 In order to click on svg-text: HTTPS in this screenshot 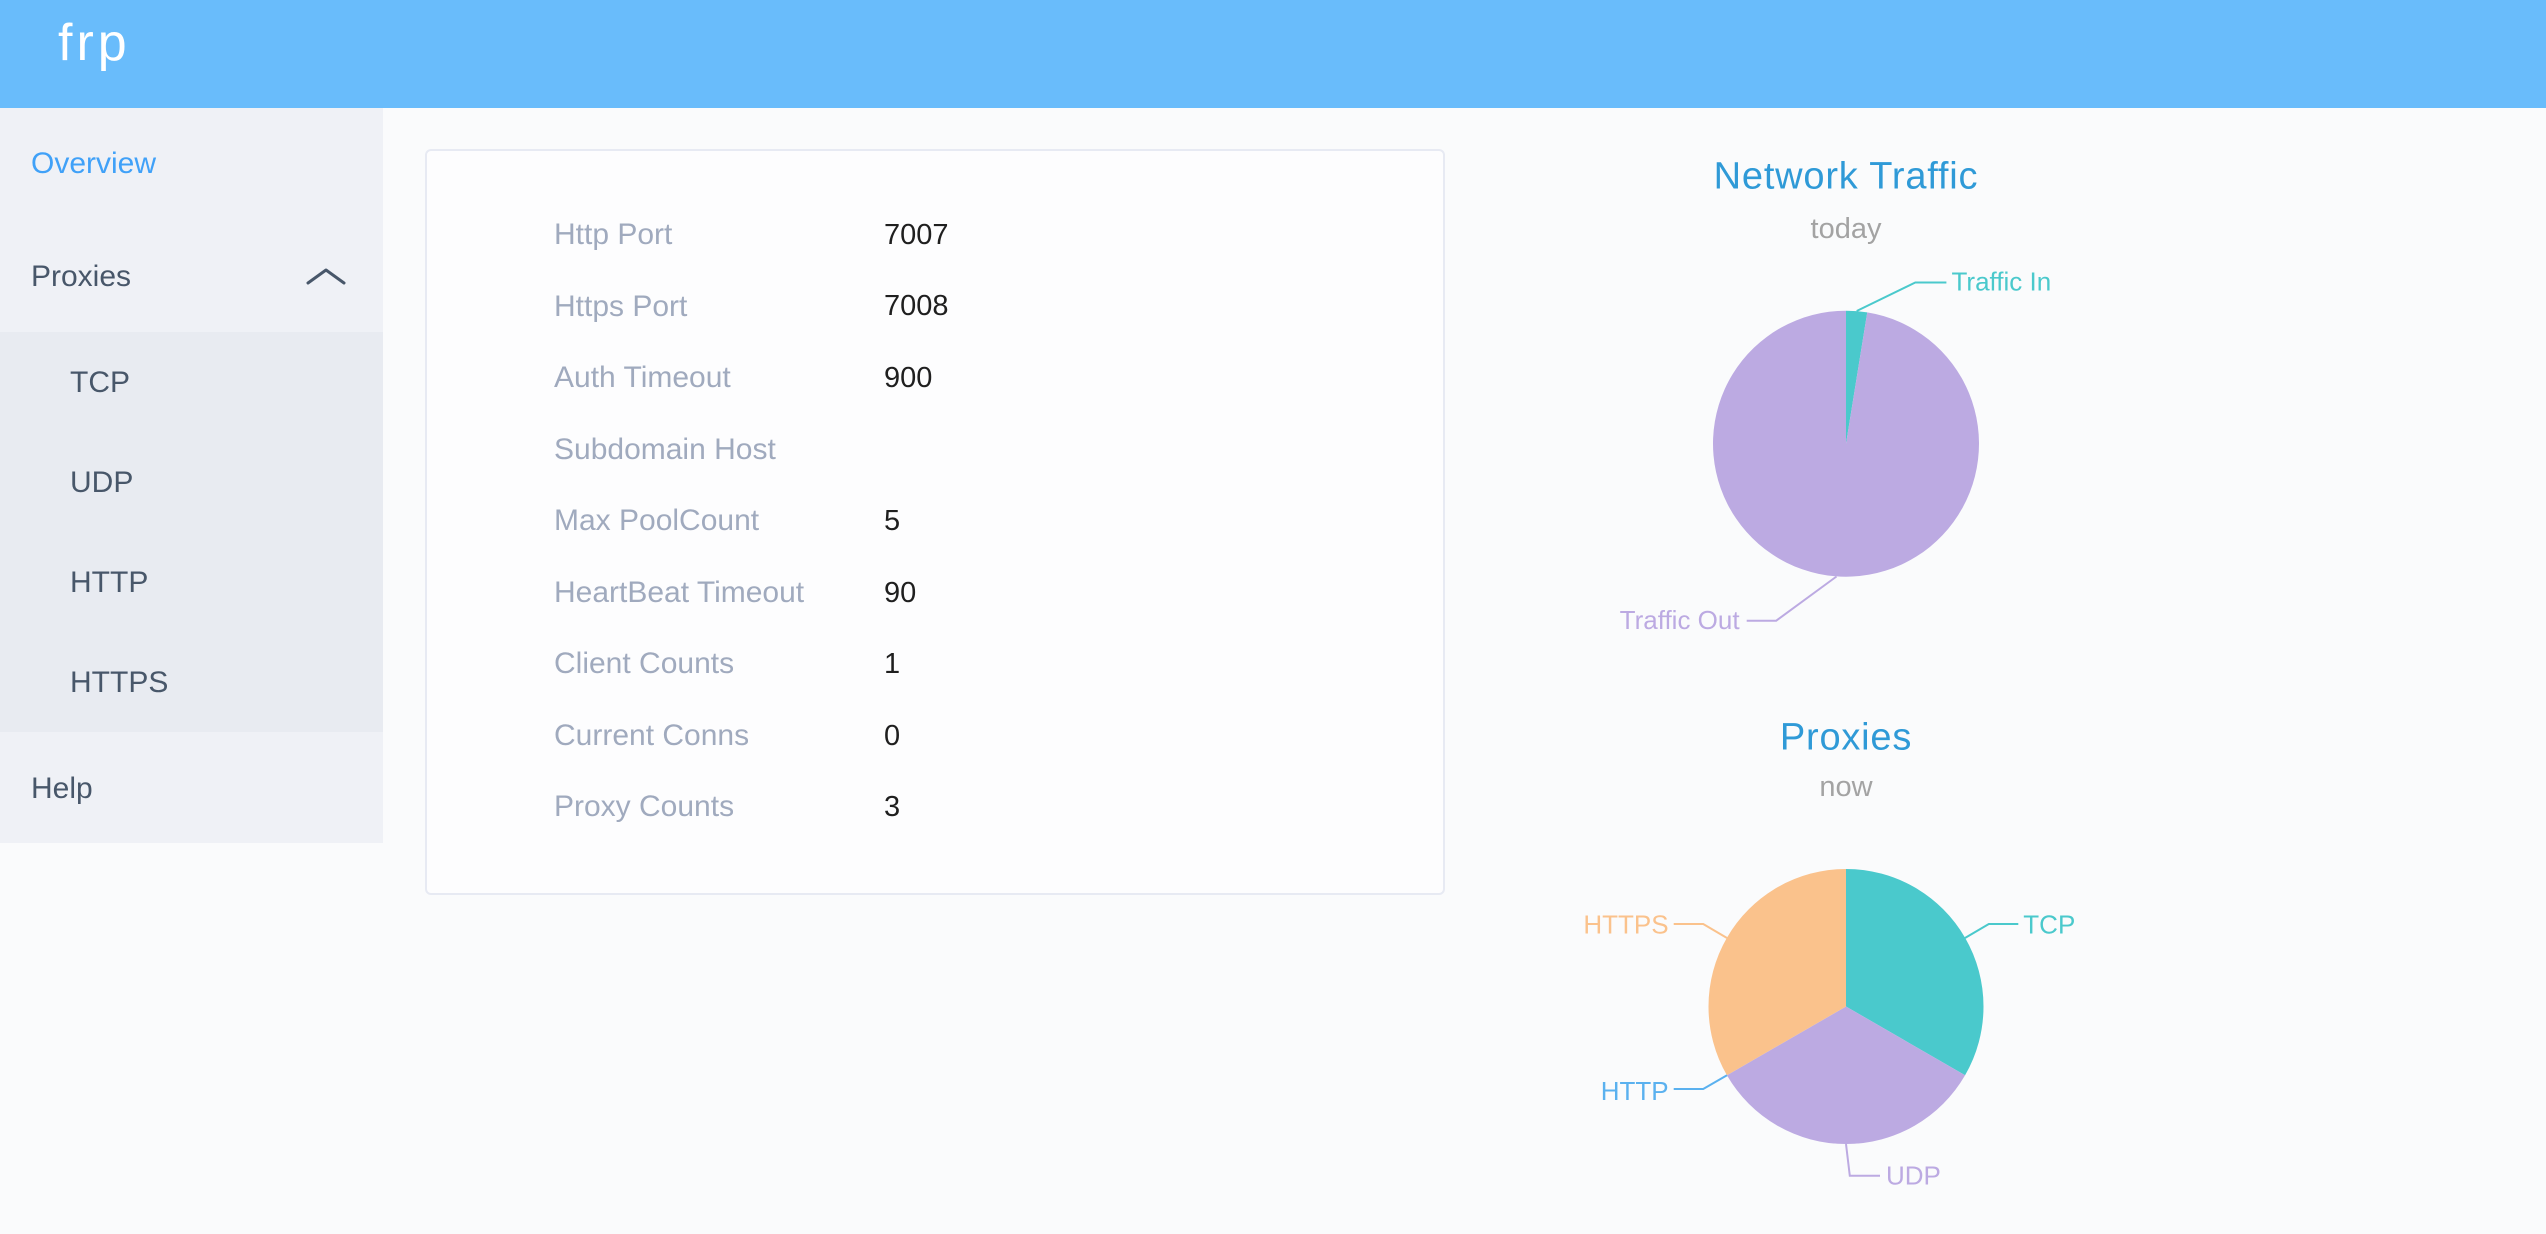, I will do `click(1625, 925)`.